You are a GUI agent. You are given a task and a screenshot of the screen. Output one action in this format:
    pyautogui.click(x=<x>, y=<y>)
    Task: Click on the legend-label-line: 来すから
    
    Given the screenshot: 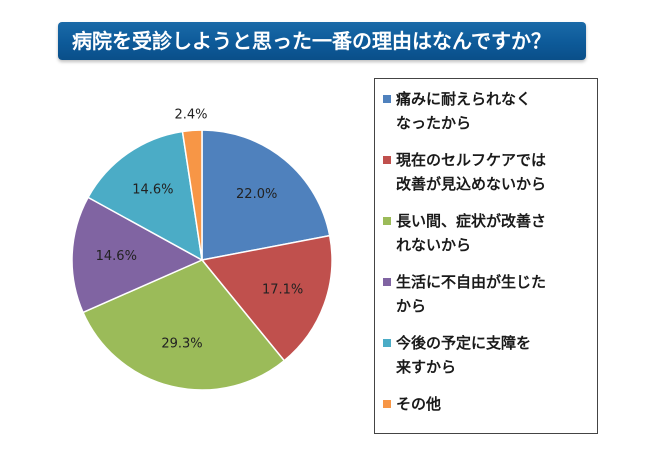 What is the action you would take?
    pyautogui.click(x=426, y=367)
    